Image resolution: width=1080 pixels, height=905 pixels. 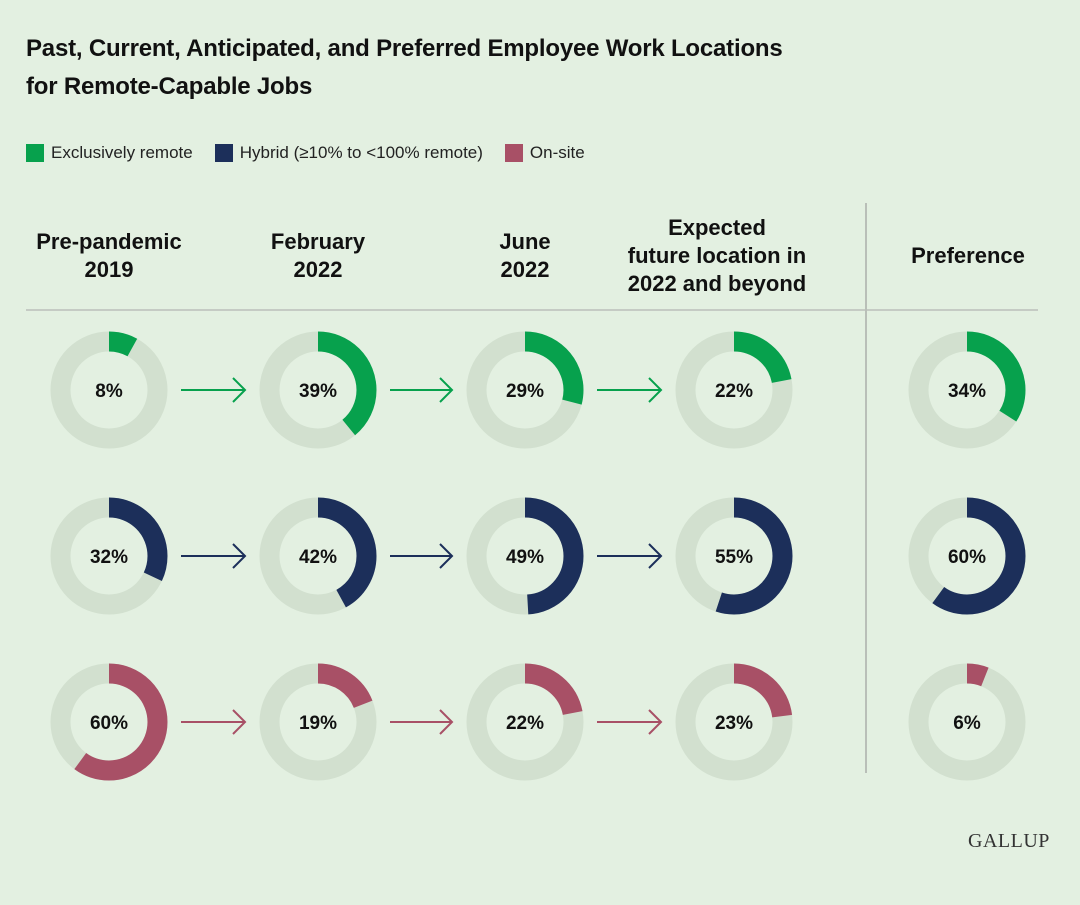 I want to click on donut-hybrid-10-to-100-remote-1: 42%, so click(x=318, y=556).